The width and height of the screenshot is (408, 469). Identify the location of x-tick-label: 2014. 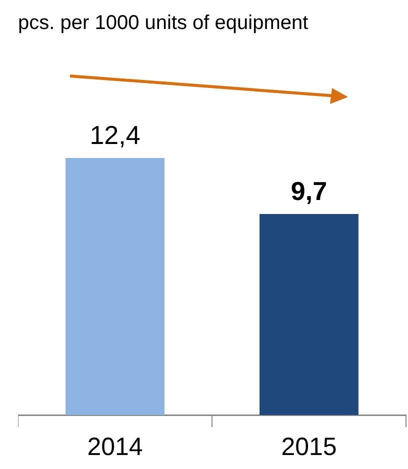
(115, 446).